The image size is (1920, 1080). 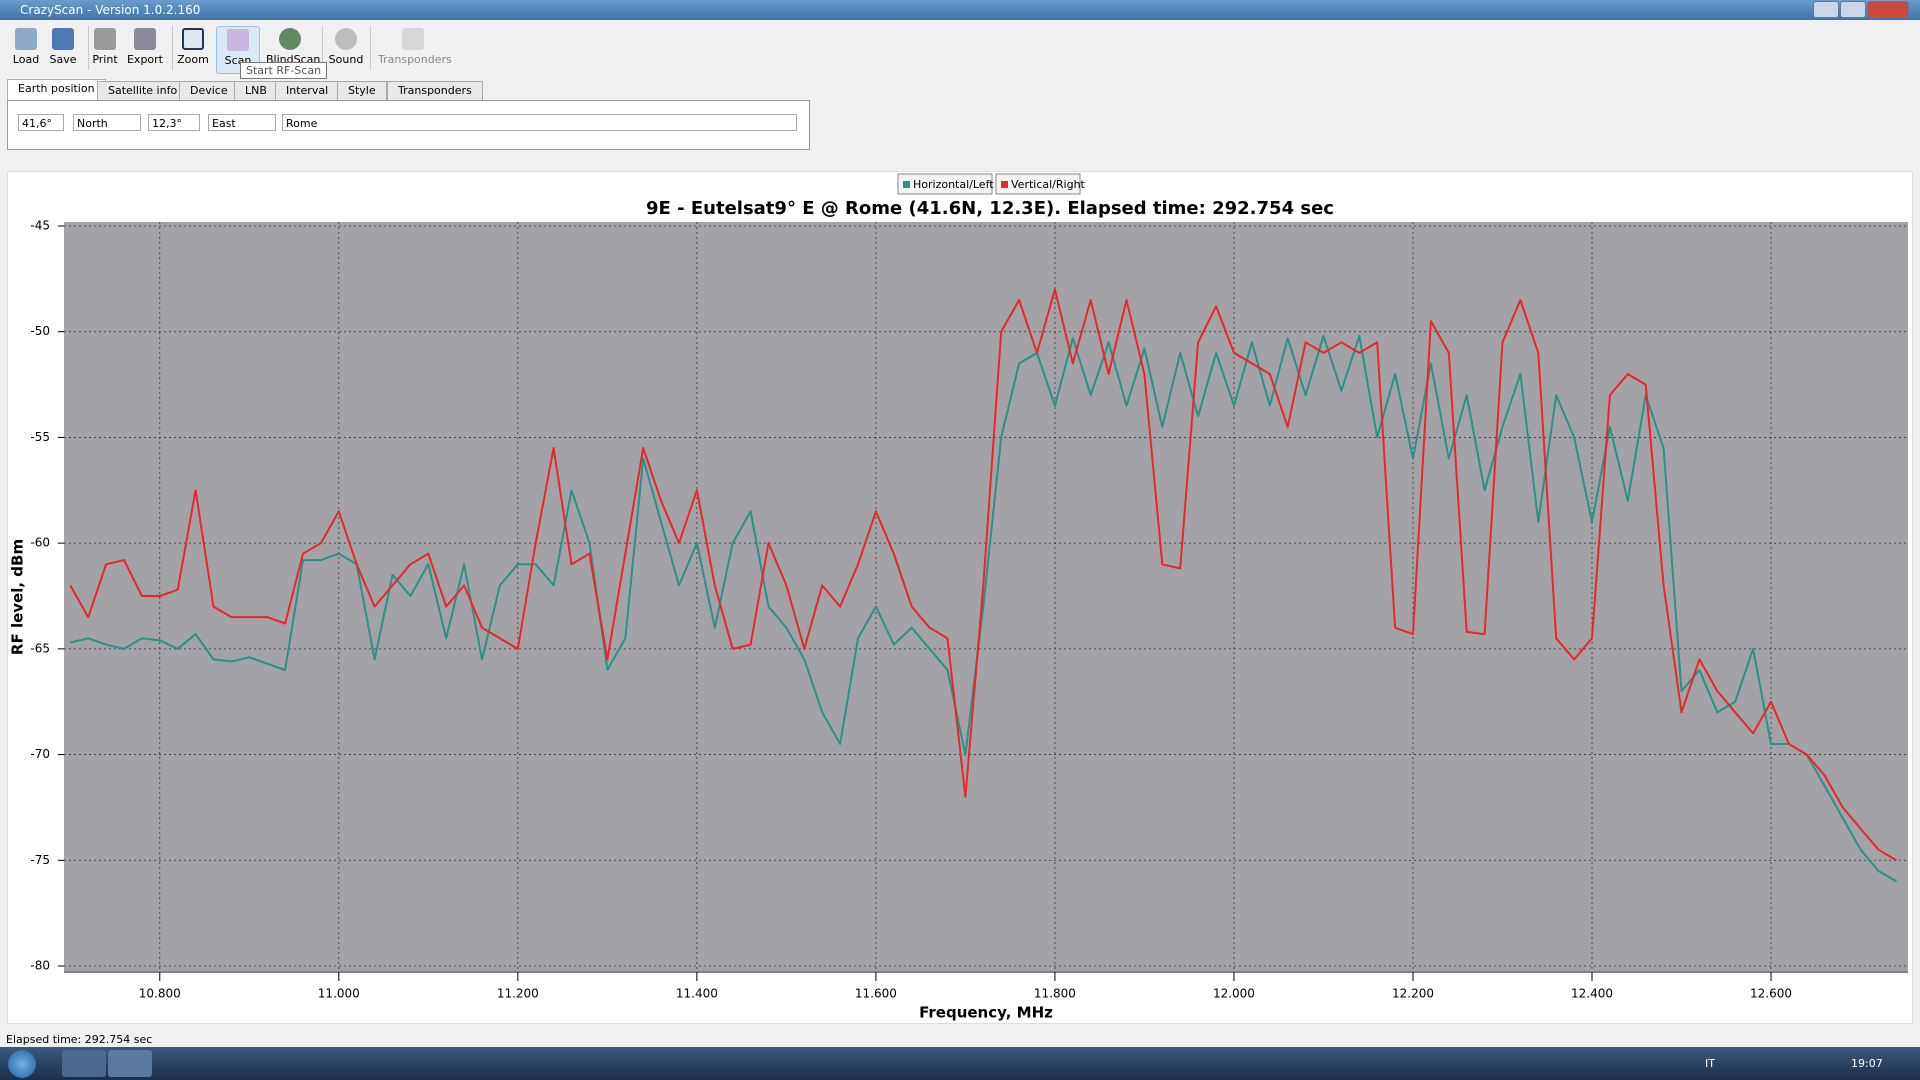 I want to click on x-tick-label: 12.600, so click(x=1771, y=994).